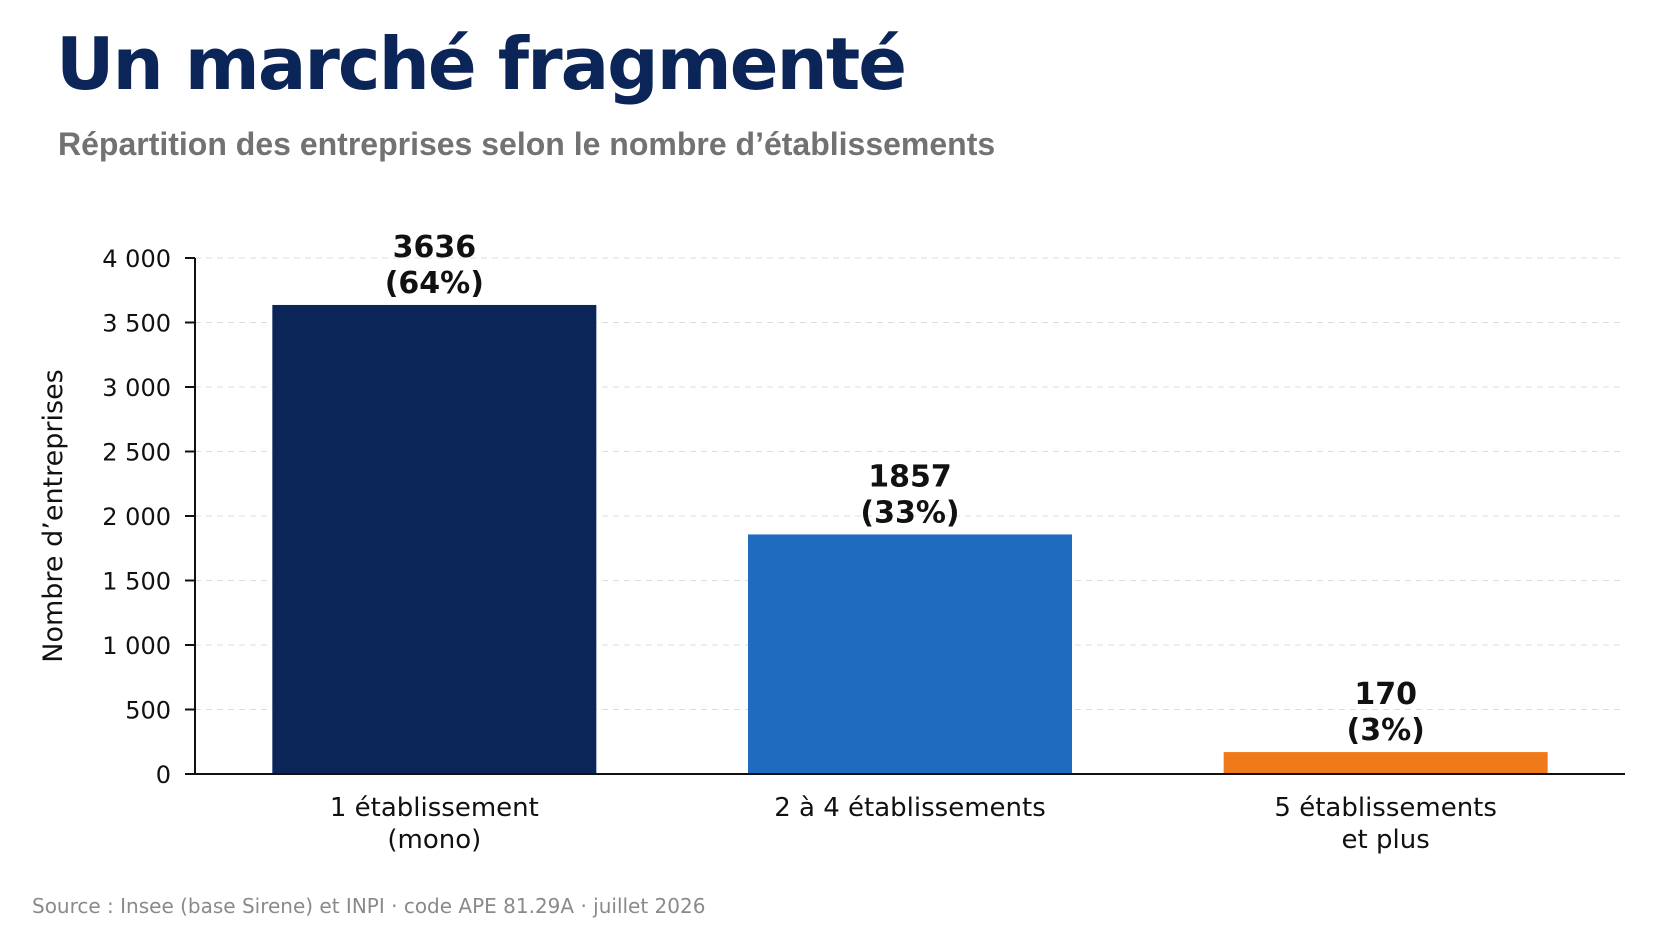 This screenshot has height=941, width=1672. What do you see at coordinates (434, 808) in the screenshot?
I see `x-category-label: 1 établissement` at bounding box center [434, 808].